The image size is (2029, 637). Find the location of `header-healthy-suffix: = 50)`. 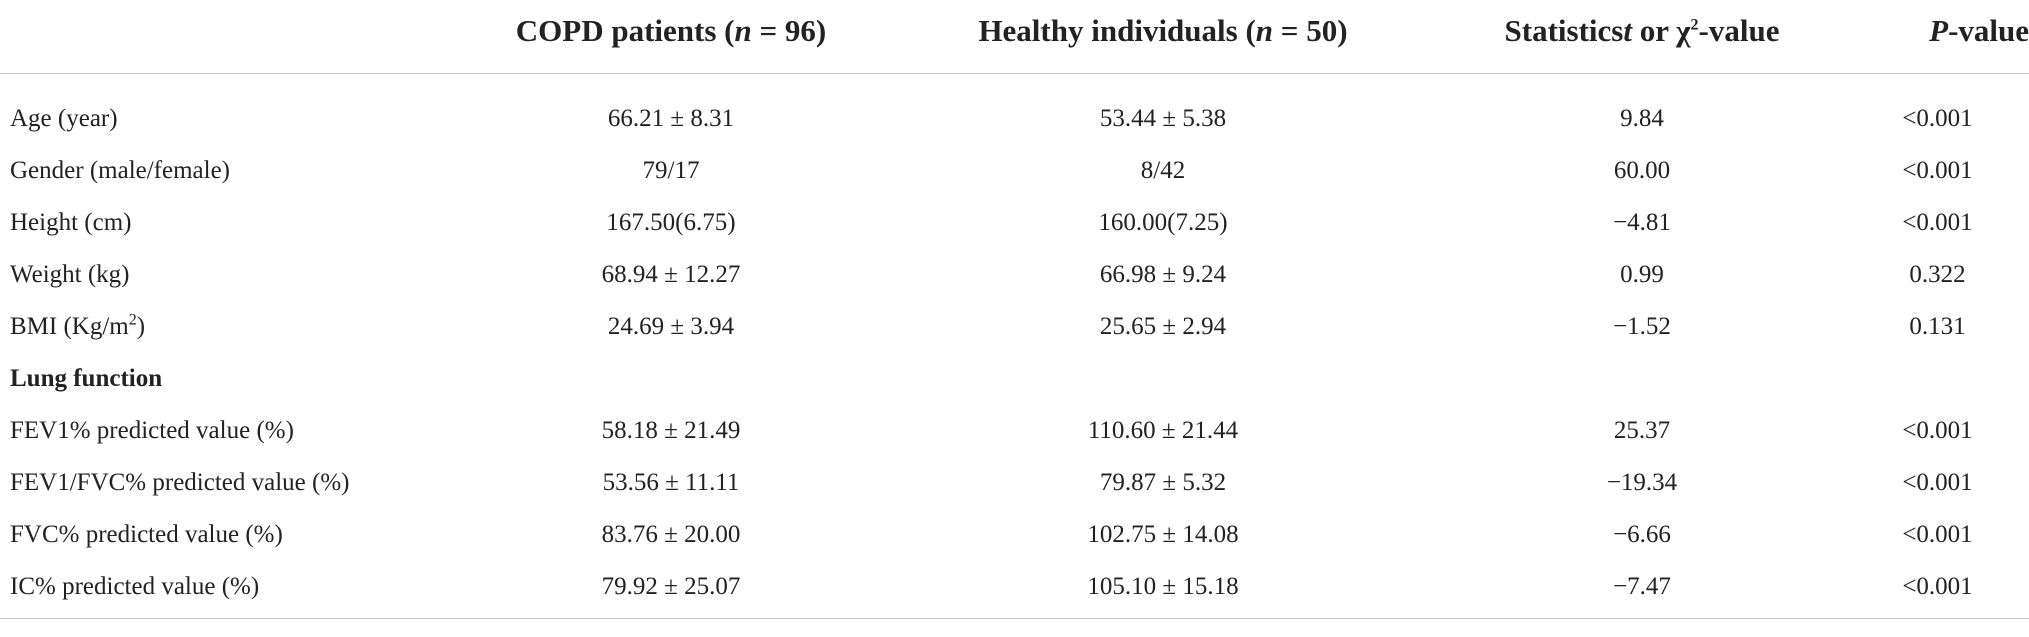

header-healthy-suffix: = 50) is located at coordinates (1310, 30).